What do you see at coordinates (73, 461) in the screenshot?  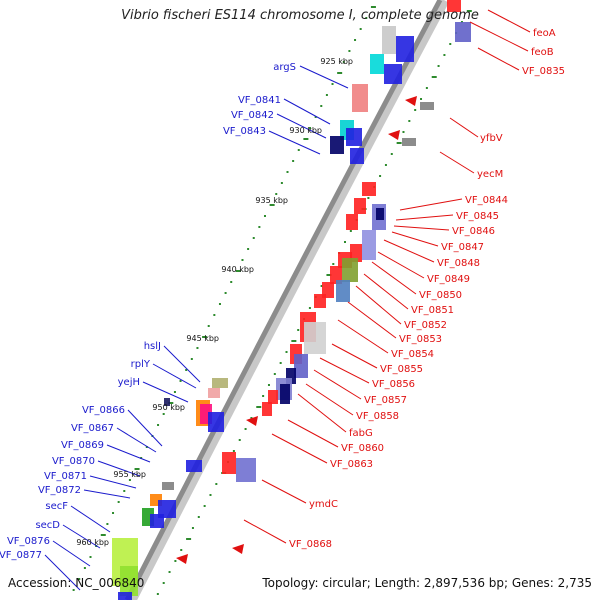 I see `gene-label-vf-0870: VF_0870` at bounding box center [73, 461].